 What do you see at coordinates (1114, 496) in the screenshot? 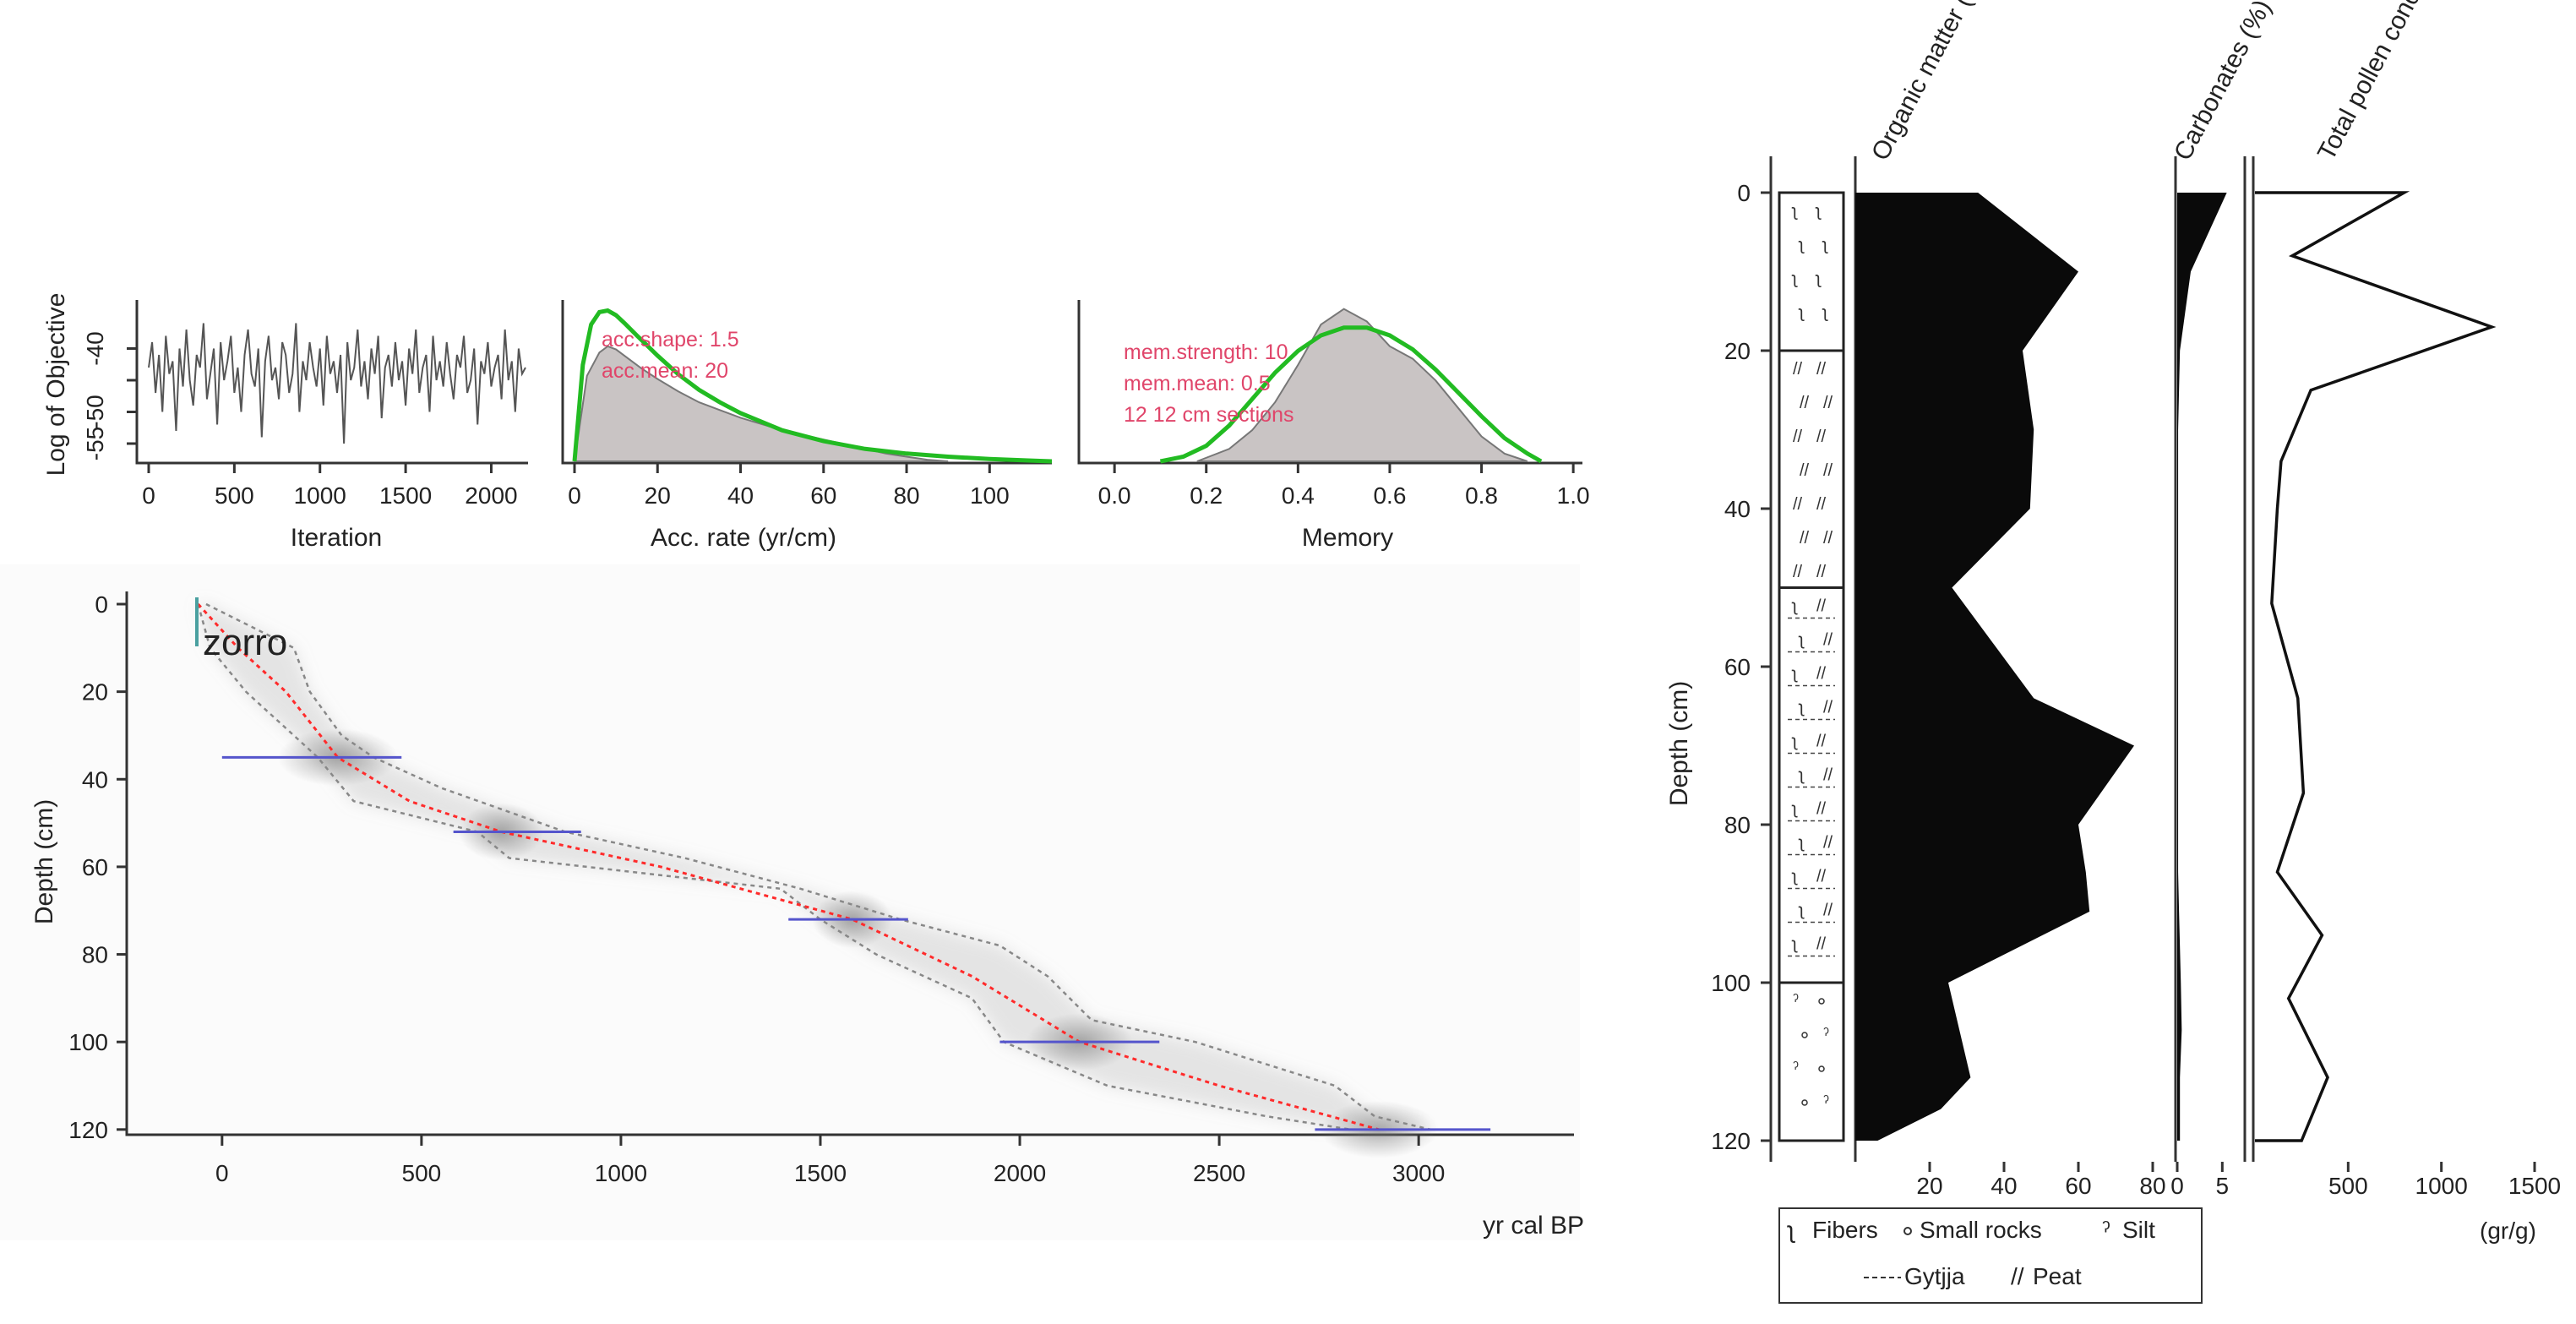
I see `x-tick-label: 0.0` at bounding box center [1114, 496].